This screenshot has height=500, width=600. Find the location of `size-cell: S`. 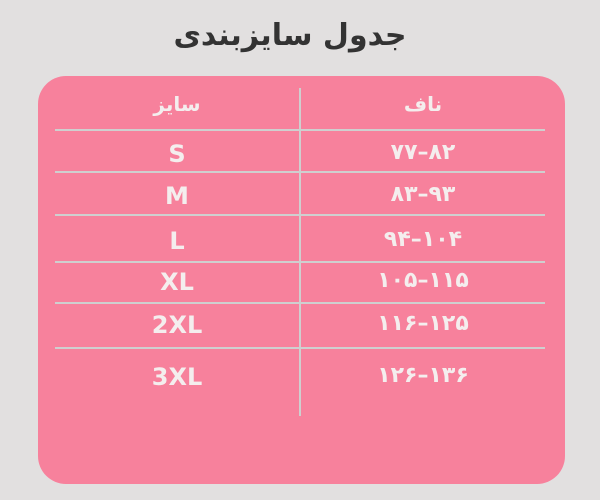

size-cell: S is located at coordinates (177, 154).